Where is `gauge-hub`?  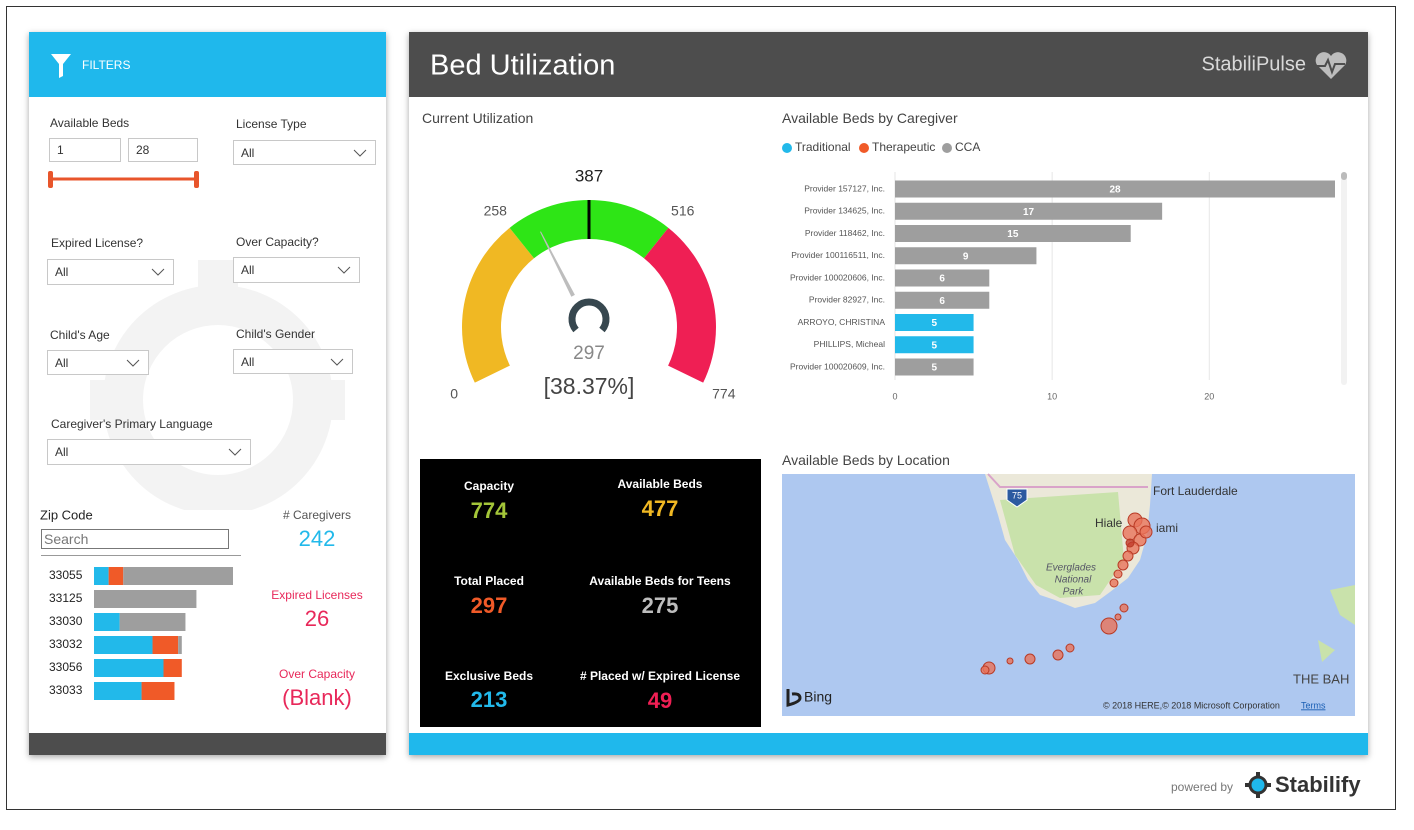
gauge-hub is located at coordinates (589, 315).